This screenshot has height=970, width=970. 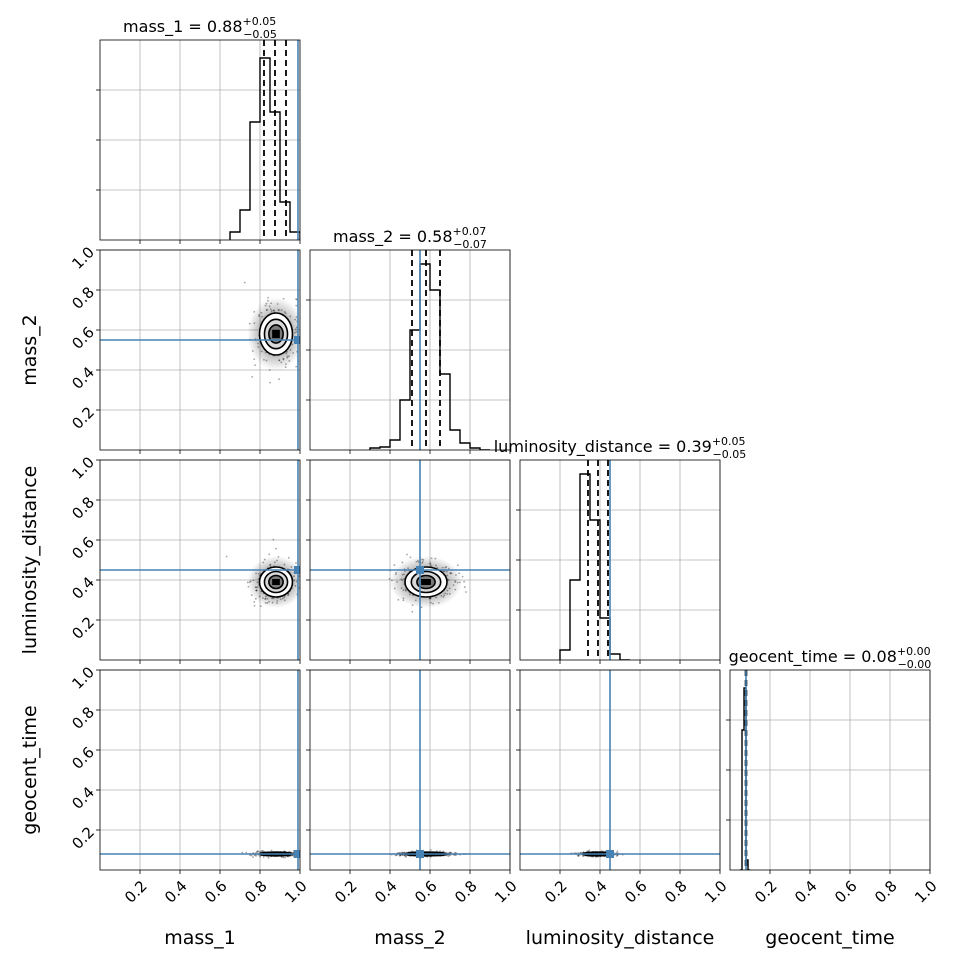 What do you see at coordinates (83, 548) in the screenshot?
I see `y-tick-label: 0.6` at bounding box center [83, 548].